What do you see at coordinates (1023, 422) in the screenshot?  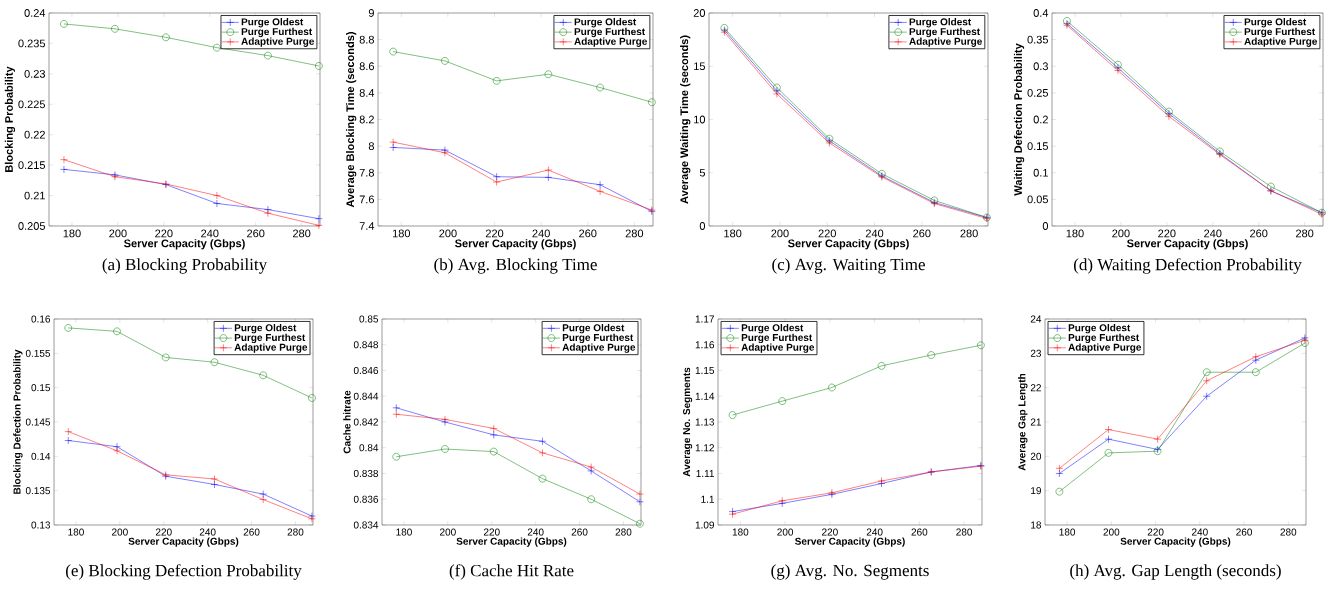 I see `y-axis-title: Average Gap Length` at bounding box center [1023, 422].